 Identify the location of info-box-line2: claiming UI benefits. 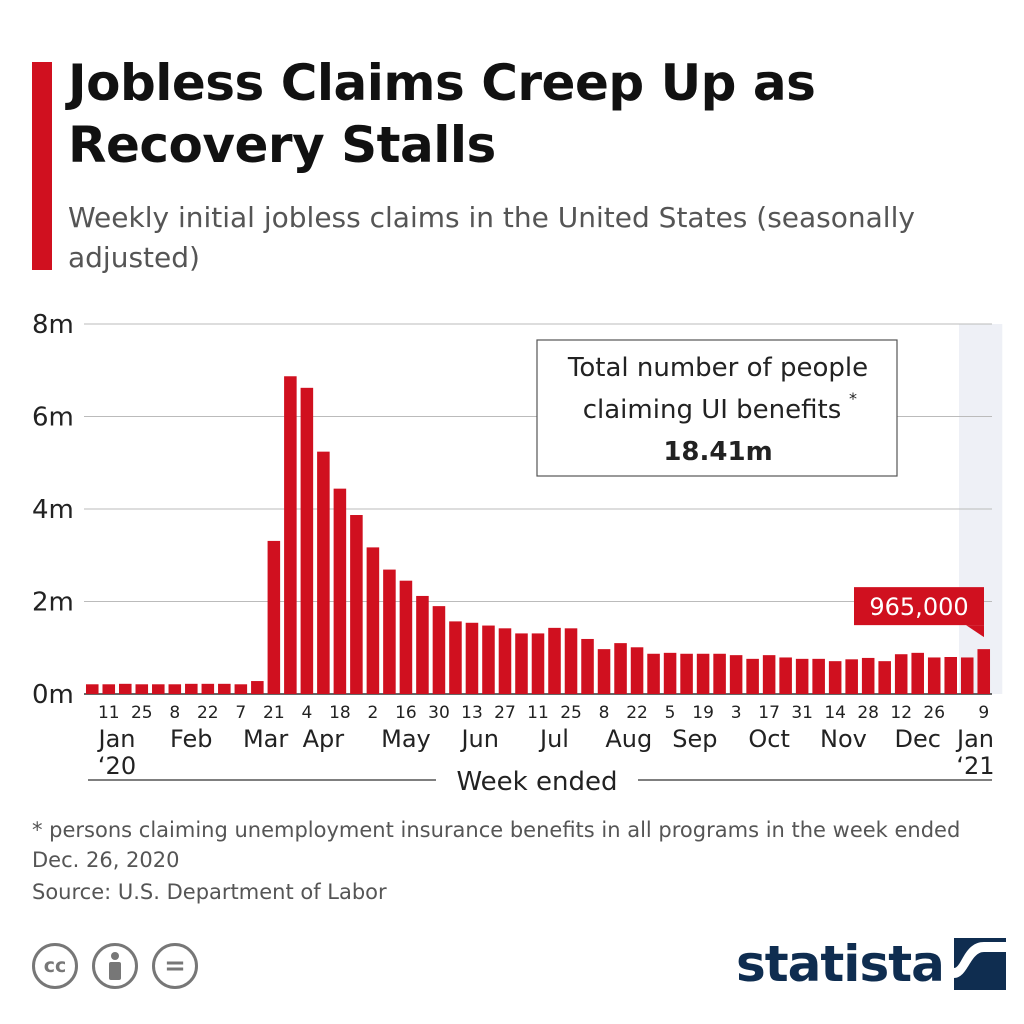
(712, 410).